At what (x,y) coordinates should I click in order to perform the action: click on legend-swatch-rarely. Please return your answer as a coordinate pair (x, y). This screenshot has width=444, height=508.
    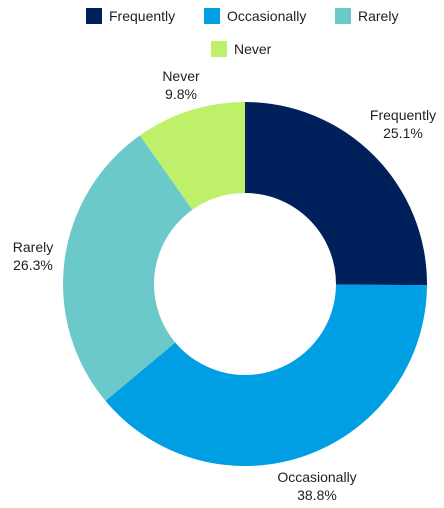
    Looking at the image, I should click on (343, 16).